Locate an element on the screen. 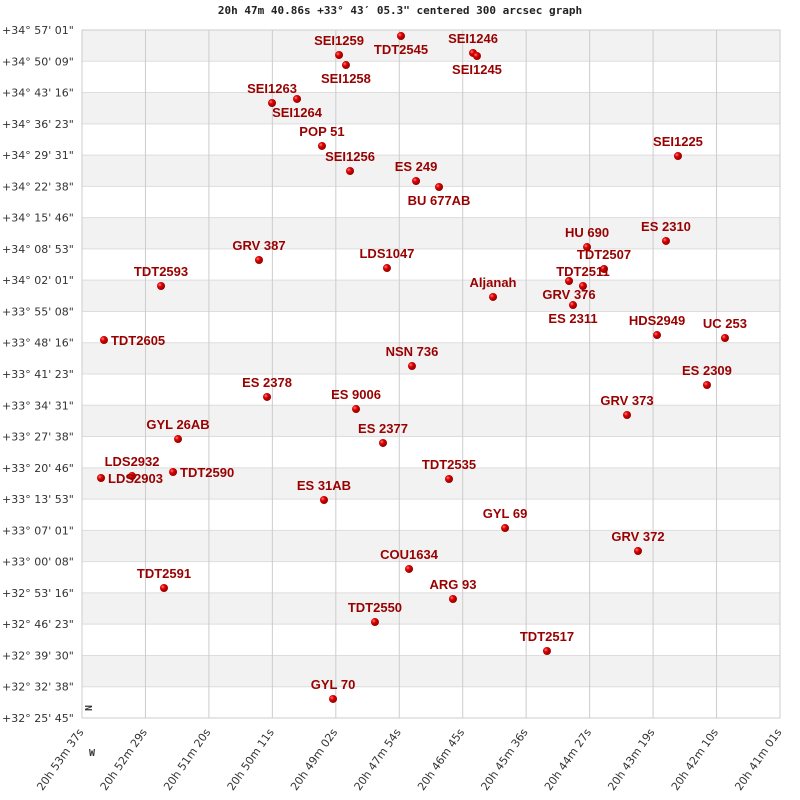 The image size is (800, 800). star-label: ES 2310 is located at coordinates (666, 226).